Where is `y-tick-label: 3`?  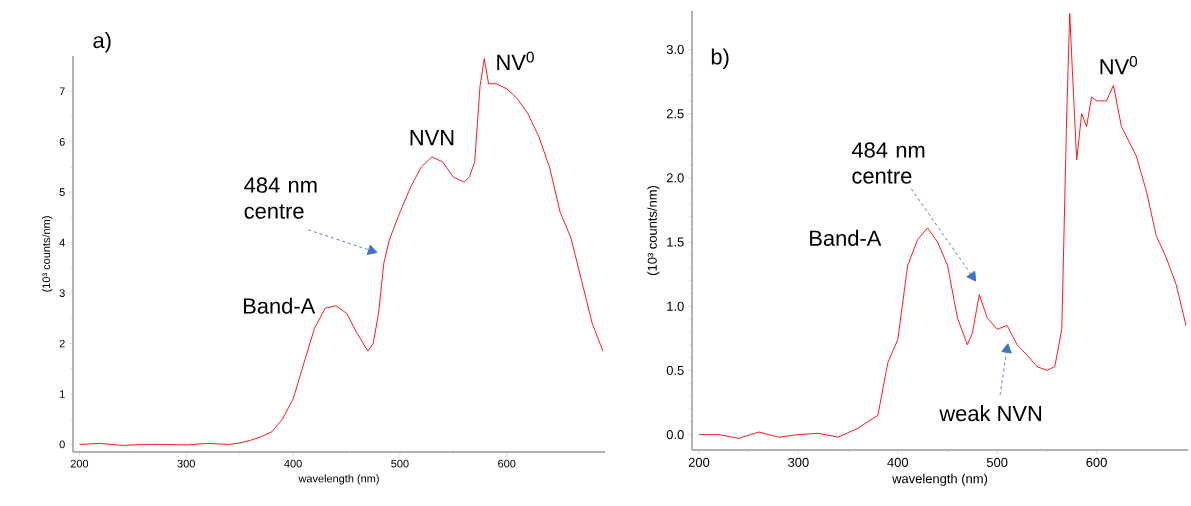
y-tick-label: 3 is located at coordinates (62, 293).